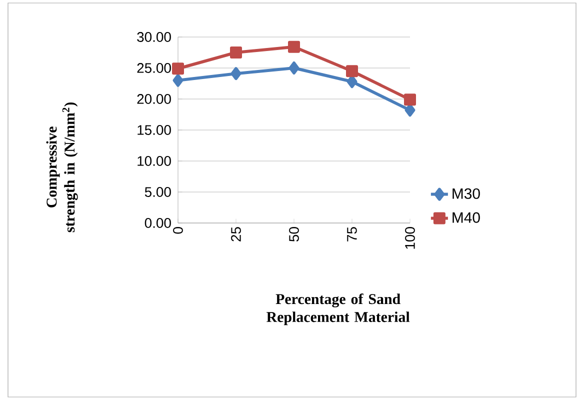 Image resolution: width=579 pixels, height=400 pixels. I want to click on y-tick-label: 10.00, so click(154, 161).